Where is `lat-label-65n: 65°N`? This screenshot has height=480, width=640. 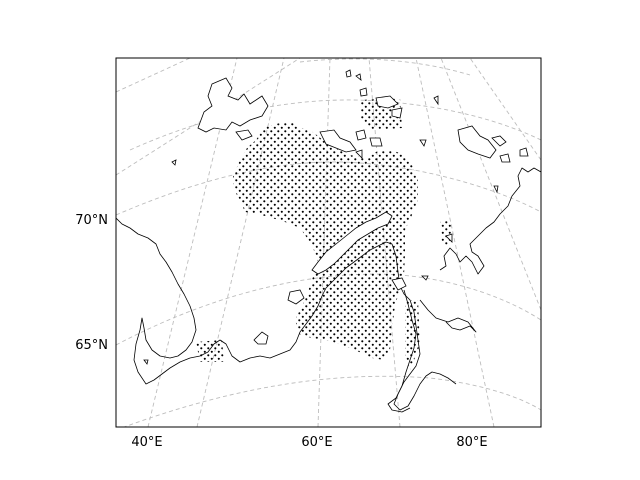
lat-label-65n: 65°N is located at coordinates (91, 345).